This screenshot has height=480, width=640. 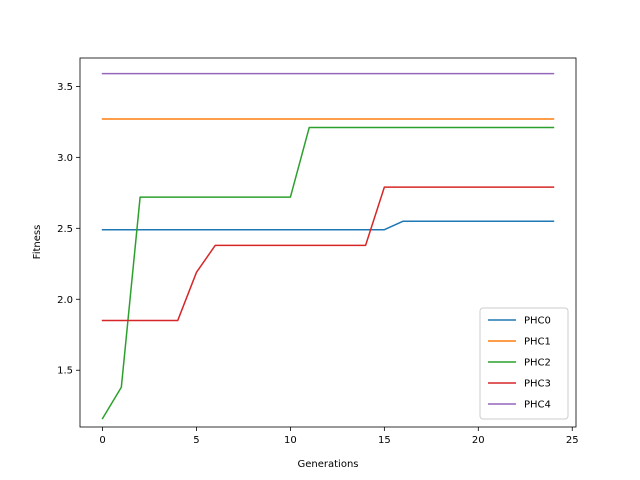 I want to click on legend-box, so click(x=524, y=363).